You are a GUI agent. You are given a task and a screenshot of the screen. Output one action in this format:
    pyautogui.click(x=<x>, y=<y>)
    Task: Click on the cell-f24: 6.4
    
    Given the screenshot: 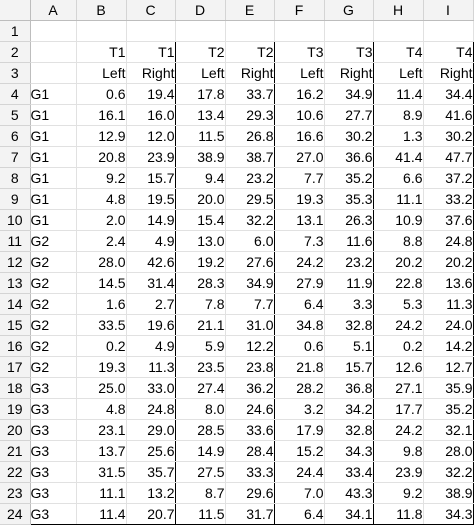 What is the action you would take?
    pyautogui.click(x=299, y=514)
    